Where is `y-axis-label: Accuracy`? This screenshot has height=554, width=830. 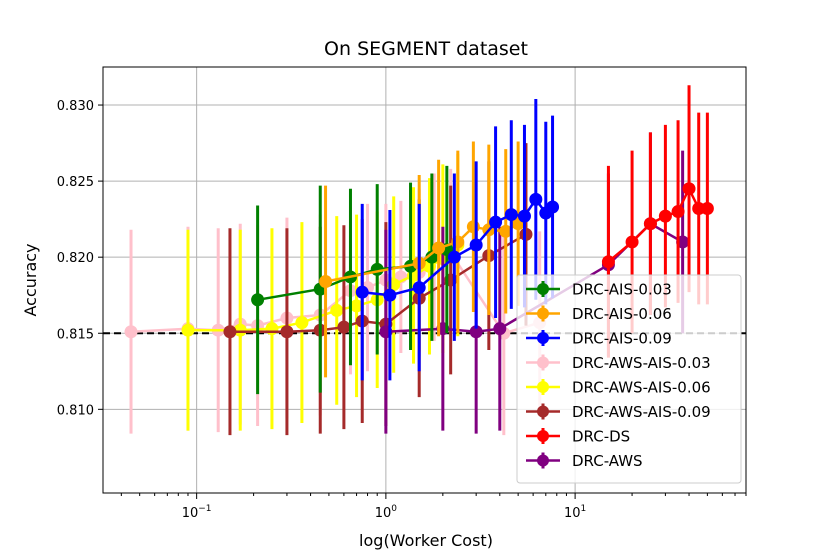
y-axis-label: Accuracy is located at coordinates (30, 279).